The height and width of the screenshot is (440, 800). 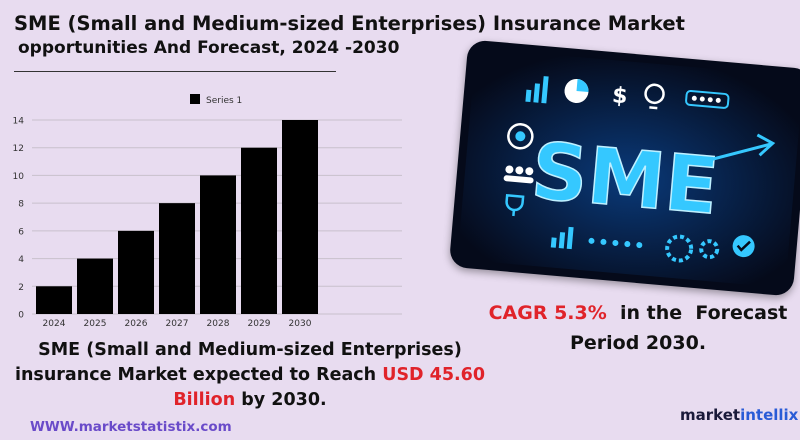 What do you see at coordinates (300, 324) in the screenshot?
I see `x-tick-label: 2030` at bounding box center [300, 324].